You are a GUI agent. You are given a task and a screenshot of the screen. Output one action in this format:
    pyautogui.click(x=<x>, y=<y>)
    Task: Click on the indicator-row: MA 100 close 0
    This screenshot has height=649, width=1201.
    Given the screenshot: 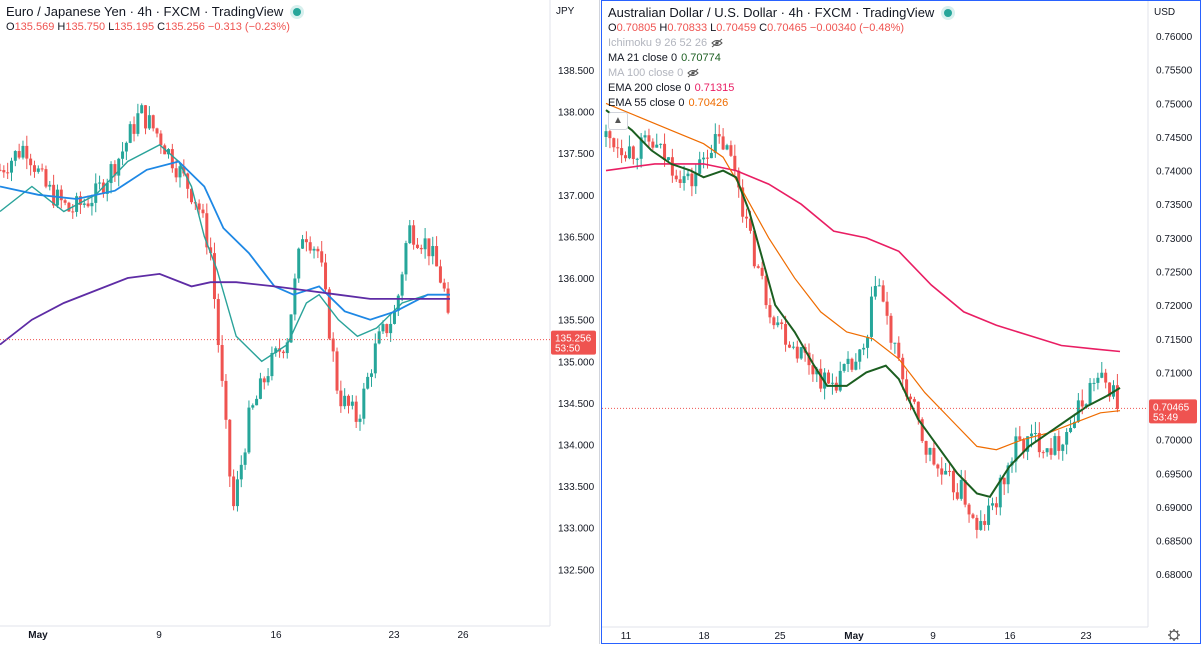 What is the action you would take?
    pyautogui.click(x=780, y=73)
    